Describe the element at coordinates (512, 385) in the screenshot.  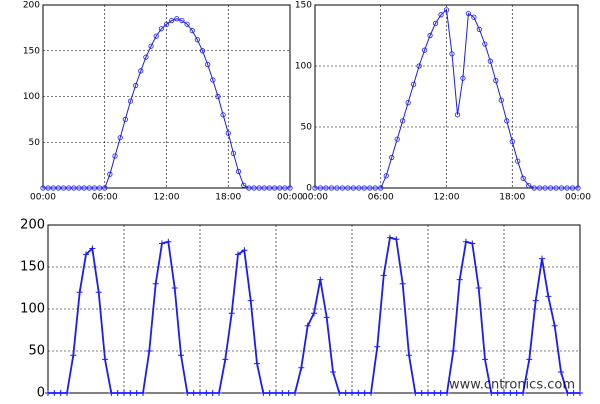
I see `watermark: www.cntronics.com` at that location.